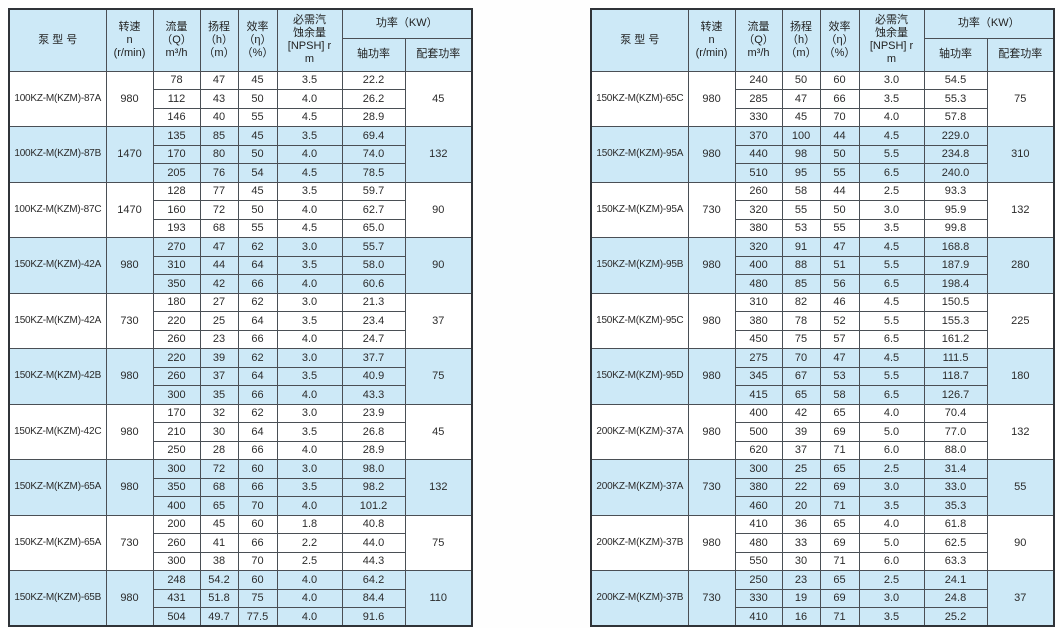  I want to click on head-cell: 75, so click(801, 339).